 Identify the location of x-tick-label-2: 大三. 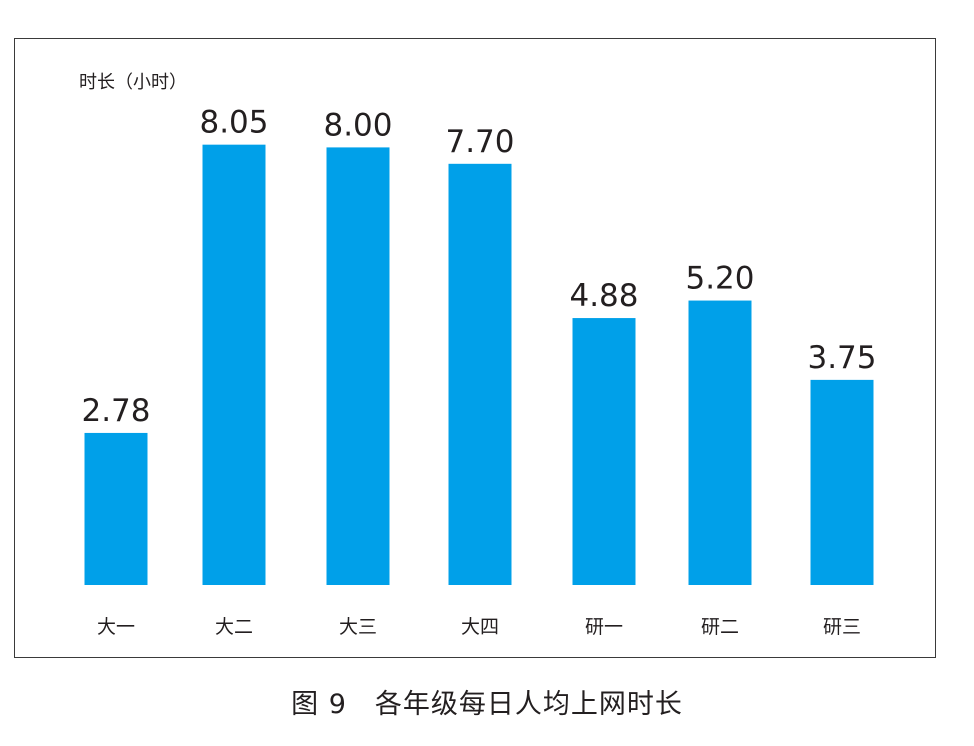
(358, 627).